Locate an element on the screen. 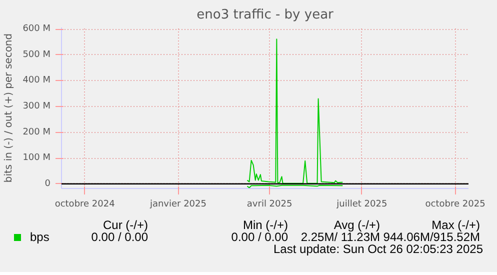 Image resolution: width=497 pixels, height=275 pixels. y-tick-label: 0 is located at coordinates (47, 183).